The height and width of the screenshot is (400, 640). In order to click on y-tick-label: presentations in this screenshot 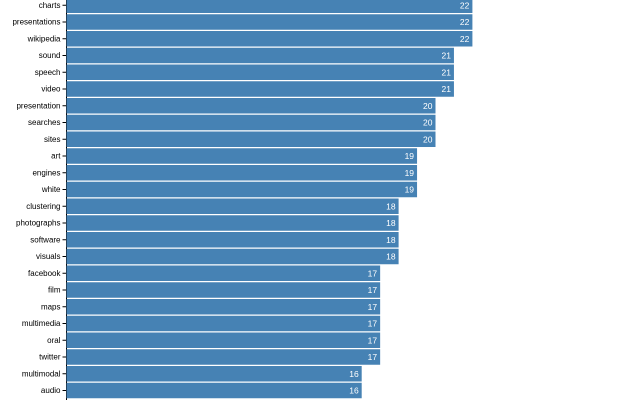, I will do `click(36, 22)`.